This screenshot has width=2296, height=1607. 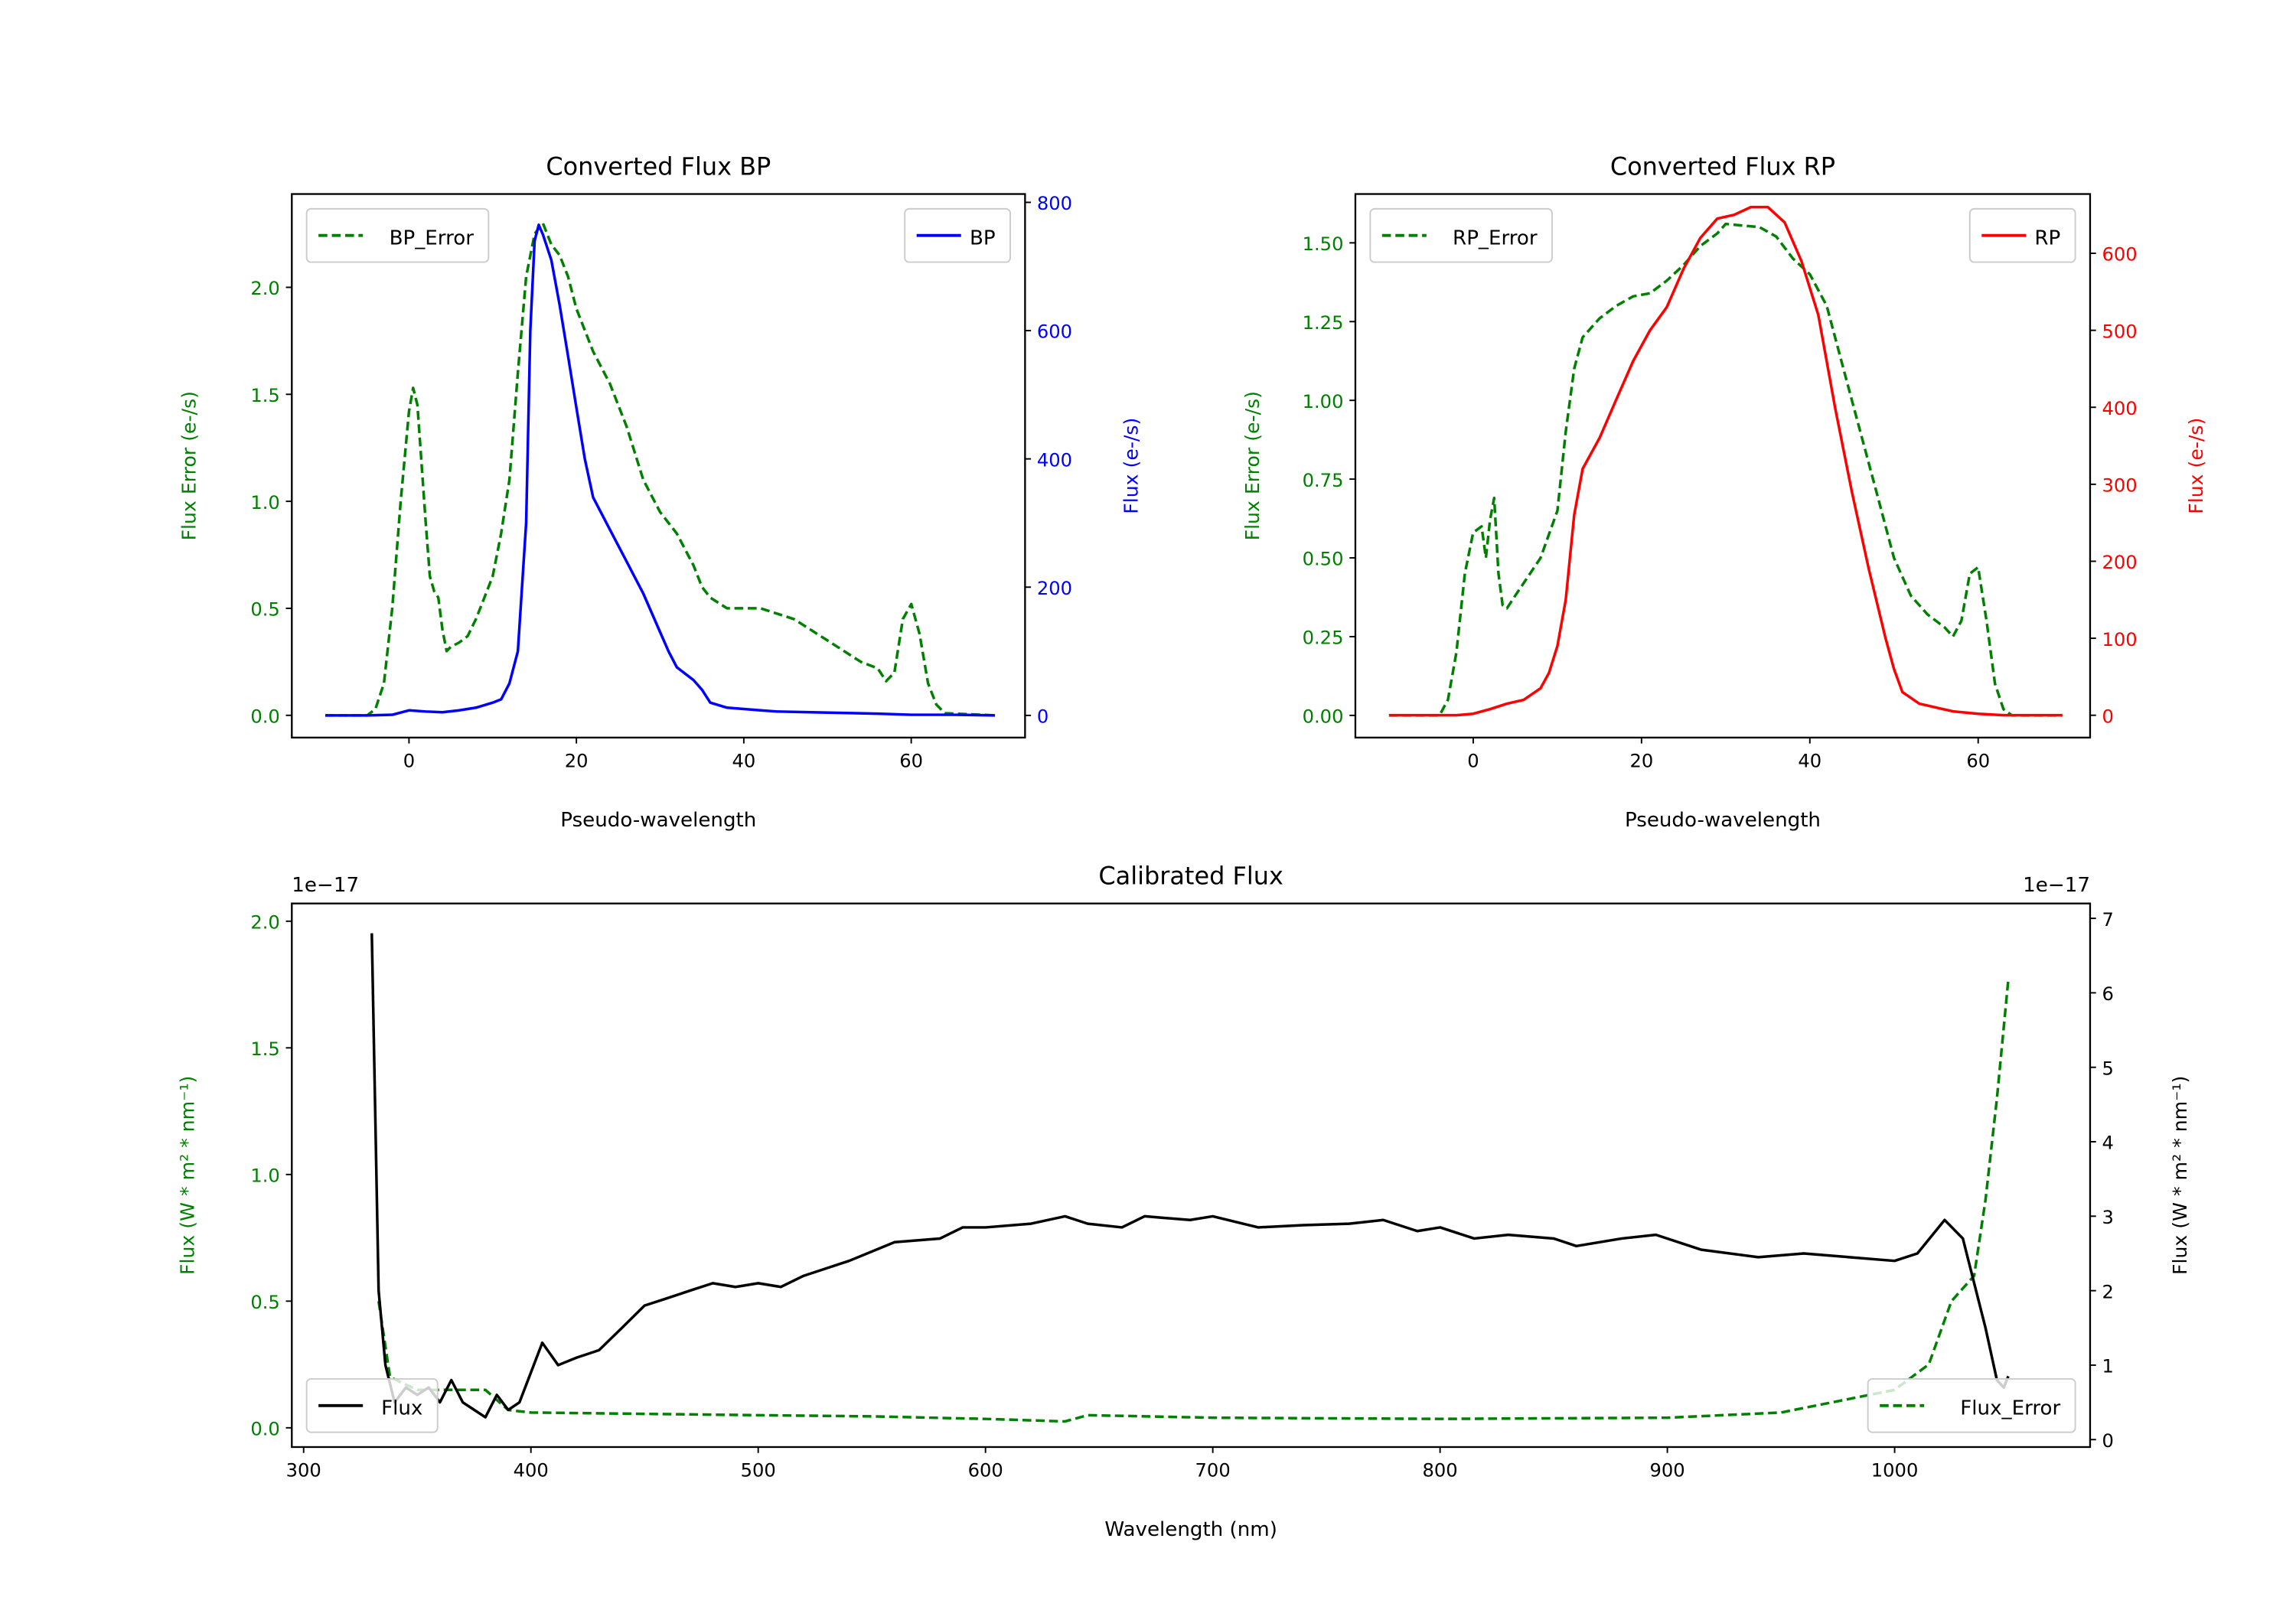 I want to click on series-line-bp, so click(x=660, y=470).